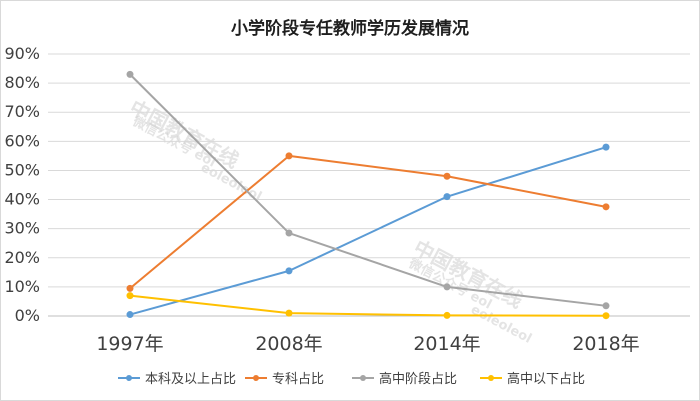 Image resolution: width=700 pixels, height=401 pixels. What do you see at coordinates (546, 379) in the screenshot?
I see `legend-label: 高中以下占比` at bounding box center [546, 379].